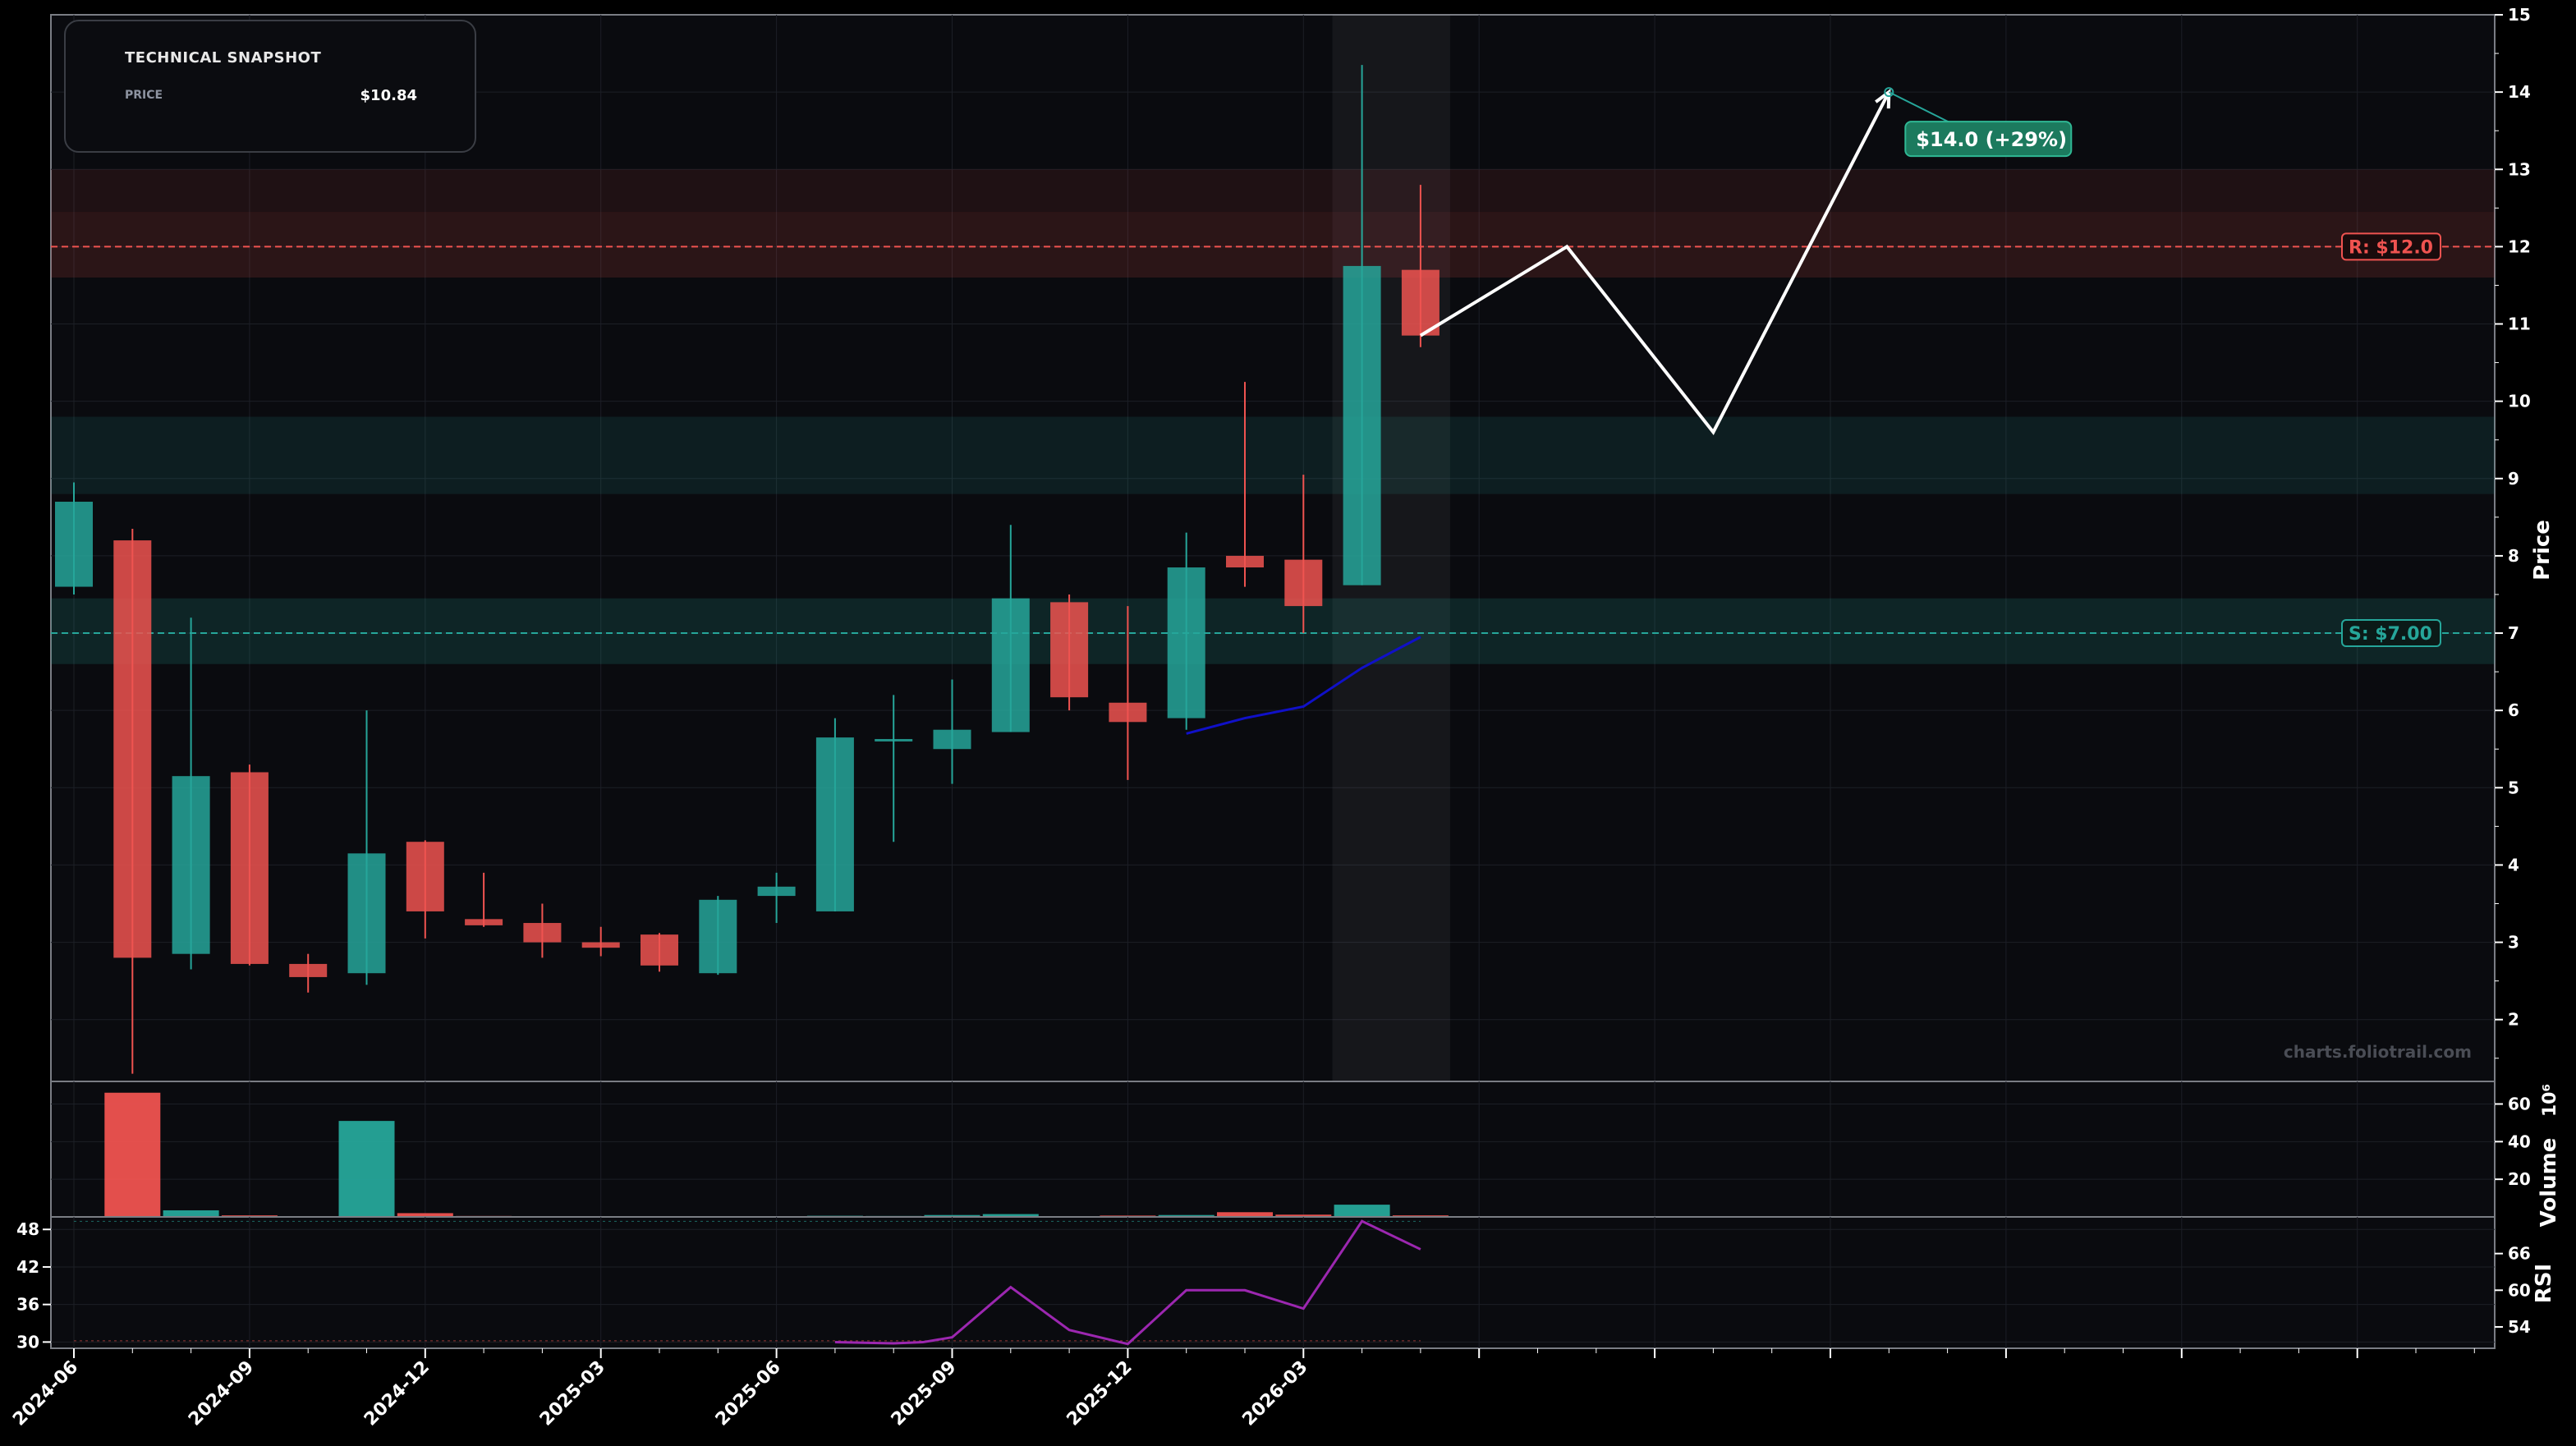  I want to click on snapshot-price-label: PRICE, so click(144, 95).